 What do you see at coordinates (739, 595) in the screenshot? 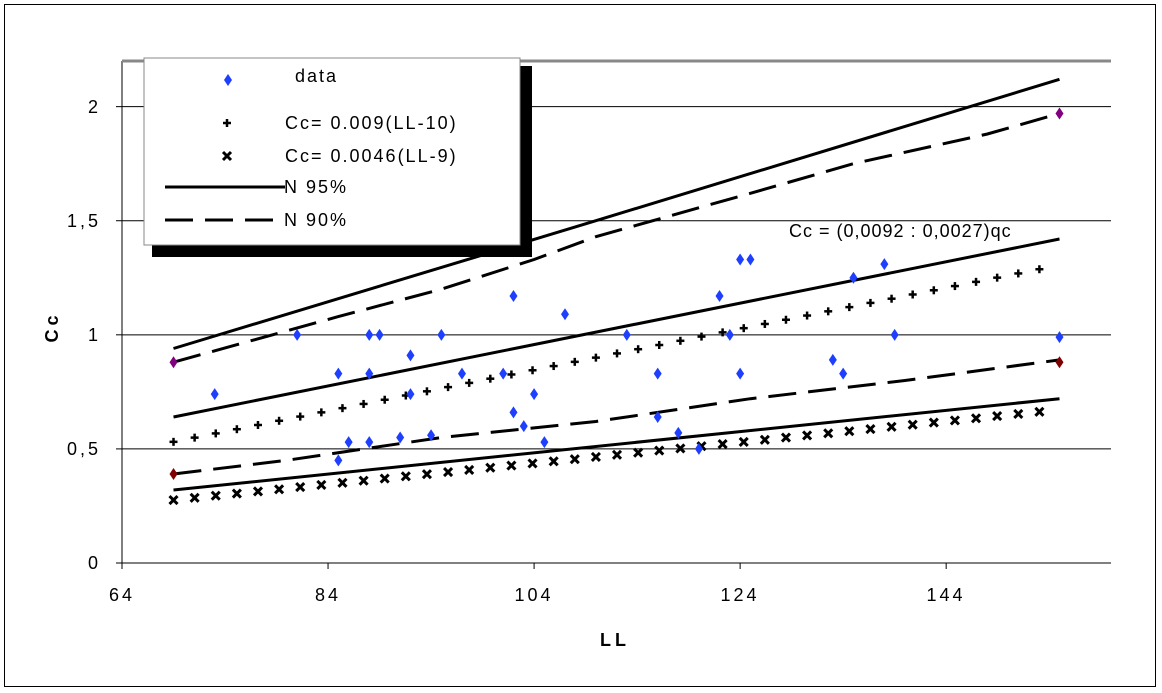
I see `x-tick-label: 124` at bounding box center [739, 595].